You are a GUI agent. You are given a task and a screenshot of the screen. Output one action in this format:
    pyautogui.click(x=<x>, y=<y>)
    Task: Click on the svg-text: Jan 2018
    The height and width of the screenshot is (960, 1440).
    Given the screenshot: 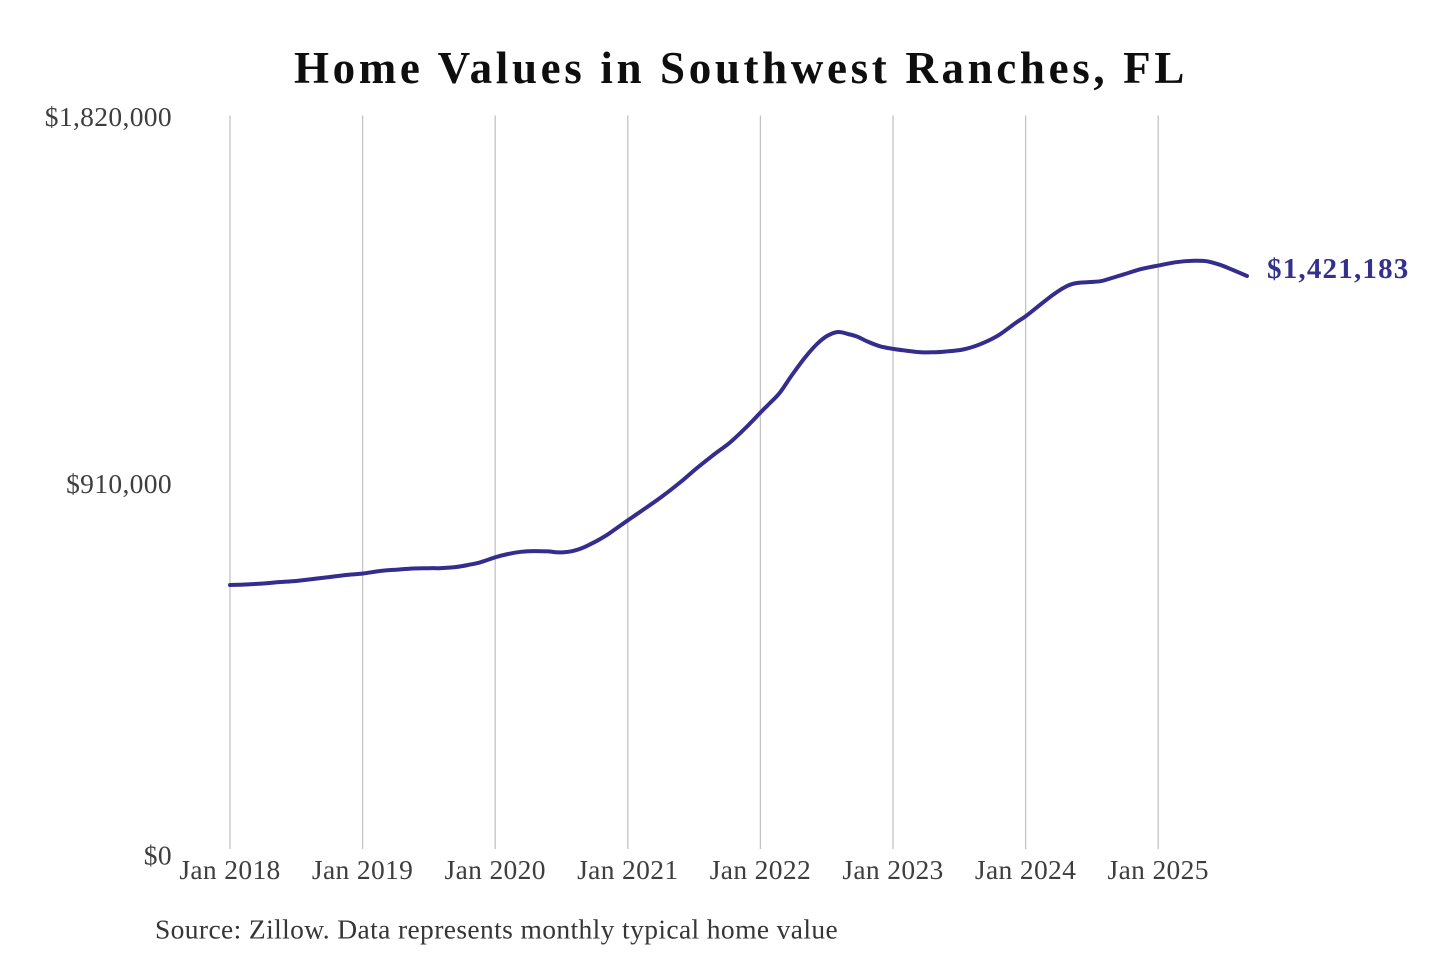 What is the action you would take?
    pyautogui.click(x=229, y=869)
    